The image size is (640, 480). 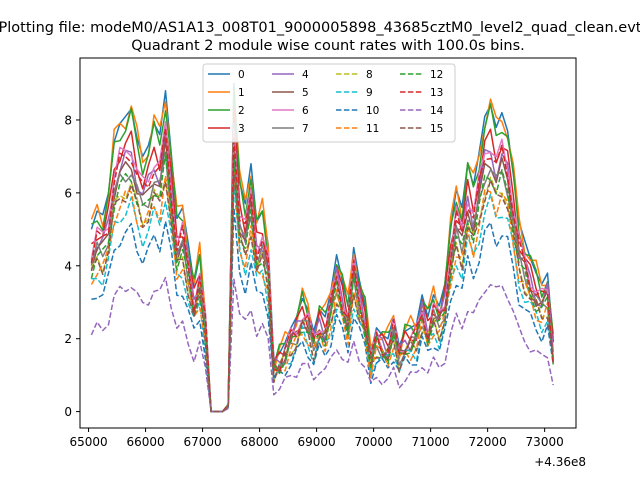 What do you see at coordinates (68, 412) in the screenshot?
I see `y-tick-label: 0` at bounding box center [68, 412].